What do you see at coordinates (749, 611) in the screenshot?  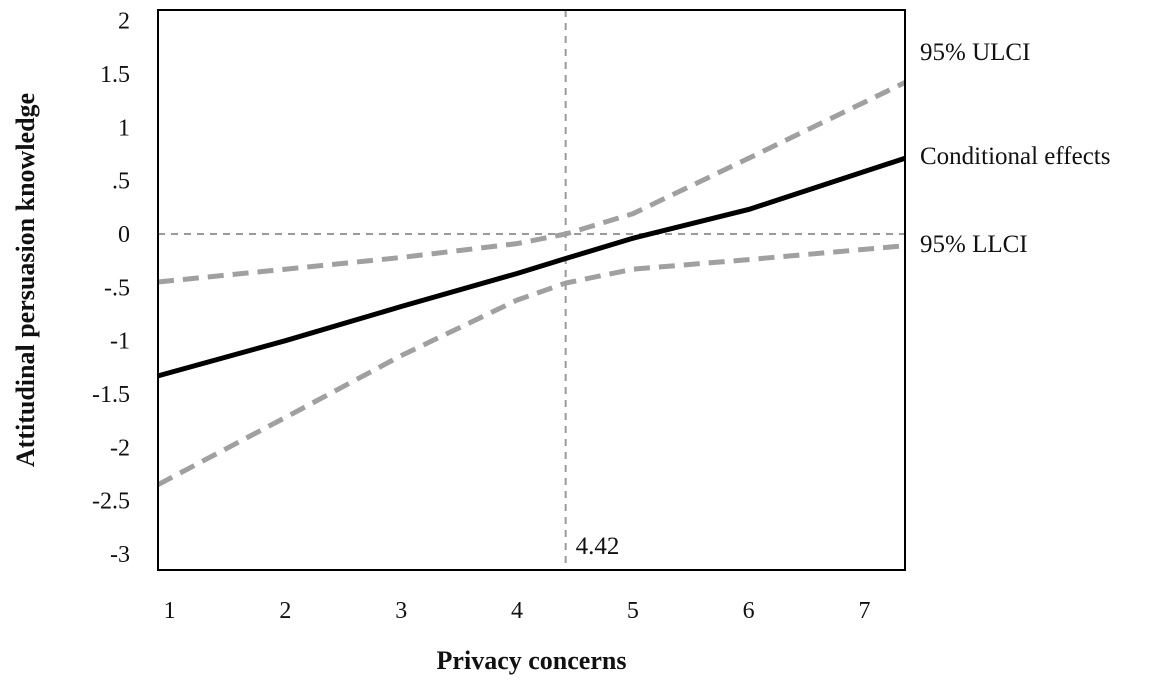 I see `x-tick-label: 6` at bounding box center [749, 611].